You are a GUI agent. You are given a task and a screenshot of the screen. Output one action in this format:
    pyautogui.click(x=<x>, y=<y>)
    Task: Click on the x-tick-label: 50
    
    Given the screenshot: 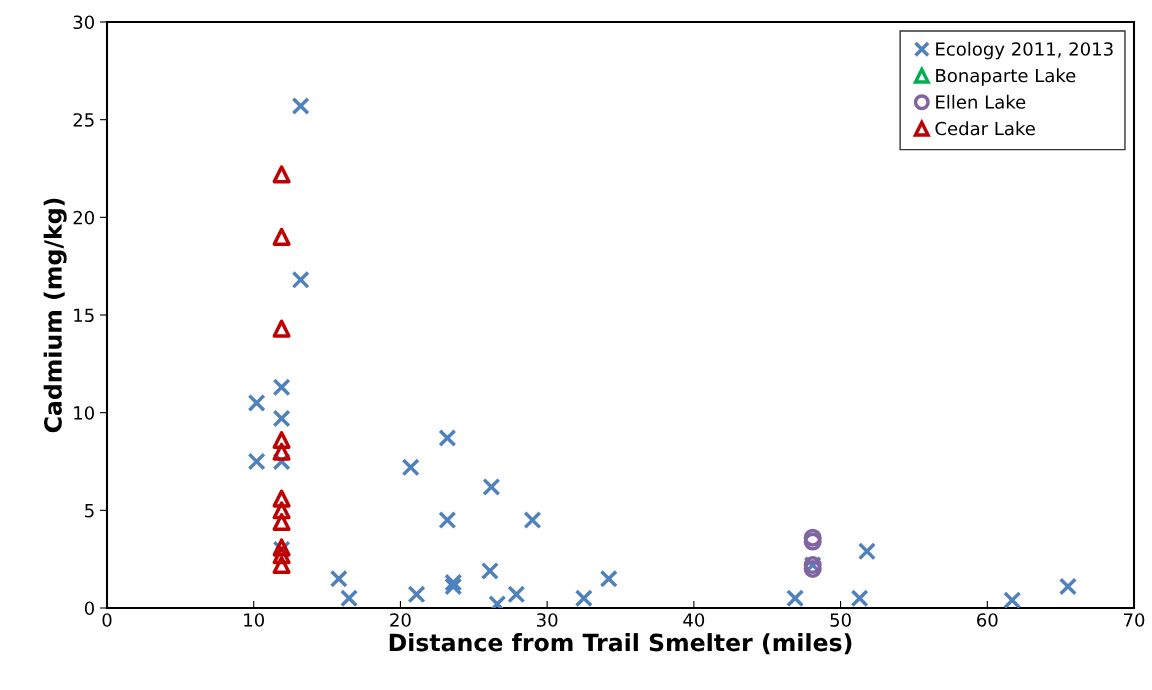 What is the action you would take?
    pyautogui.click(x=840, y=620)
    